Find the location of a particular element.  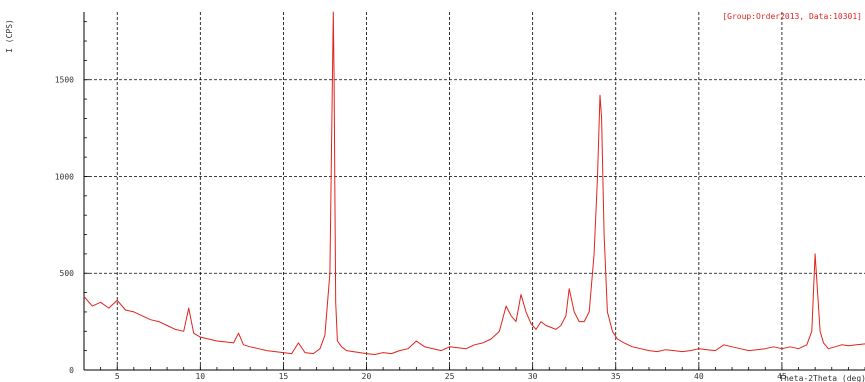

x-tick-label: 35 is located at coordinates (616, 376).